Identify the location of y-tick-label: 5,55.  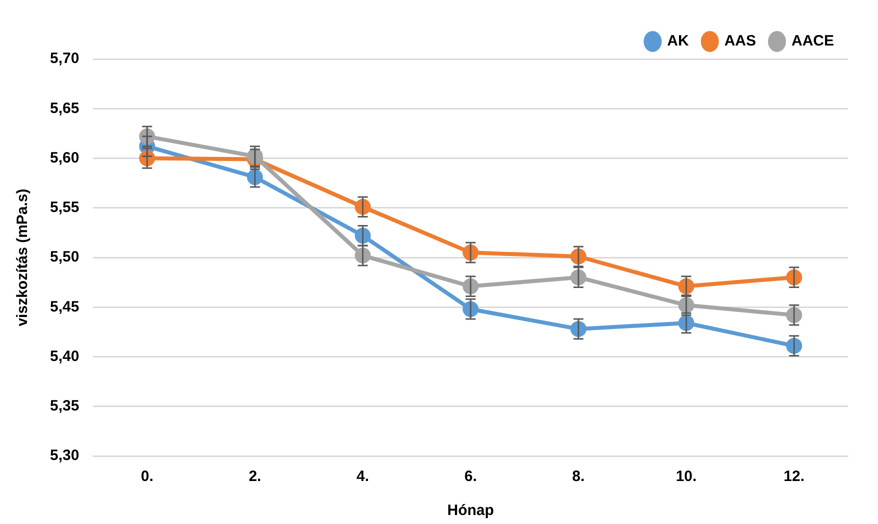
(65, 207).